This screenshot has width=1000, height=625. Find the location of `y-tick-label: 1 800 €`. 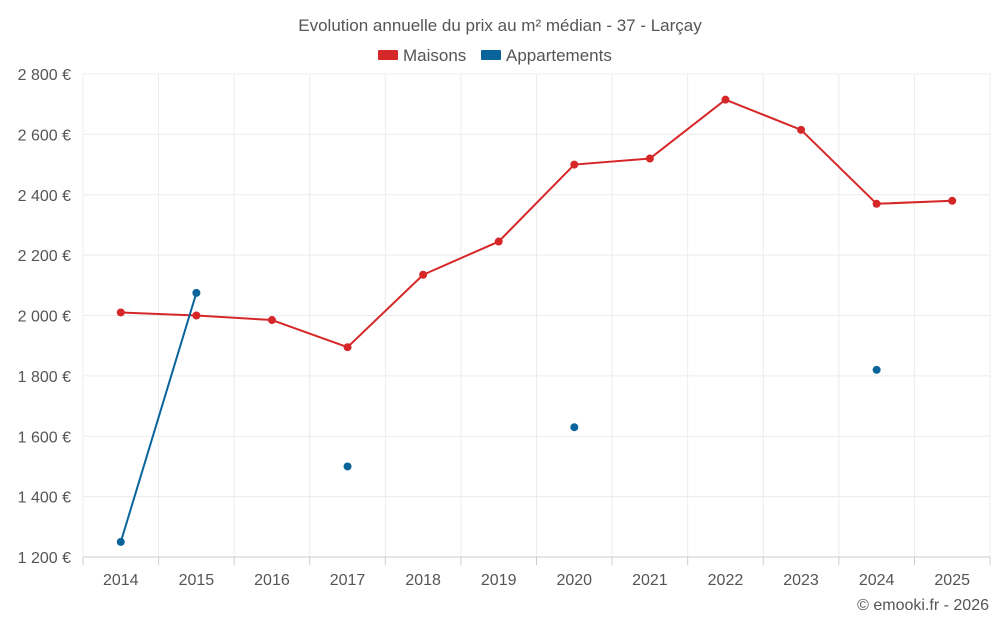

y-tick-label: 1 800 € is located at coordinates (44, 377).